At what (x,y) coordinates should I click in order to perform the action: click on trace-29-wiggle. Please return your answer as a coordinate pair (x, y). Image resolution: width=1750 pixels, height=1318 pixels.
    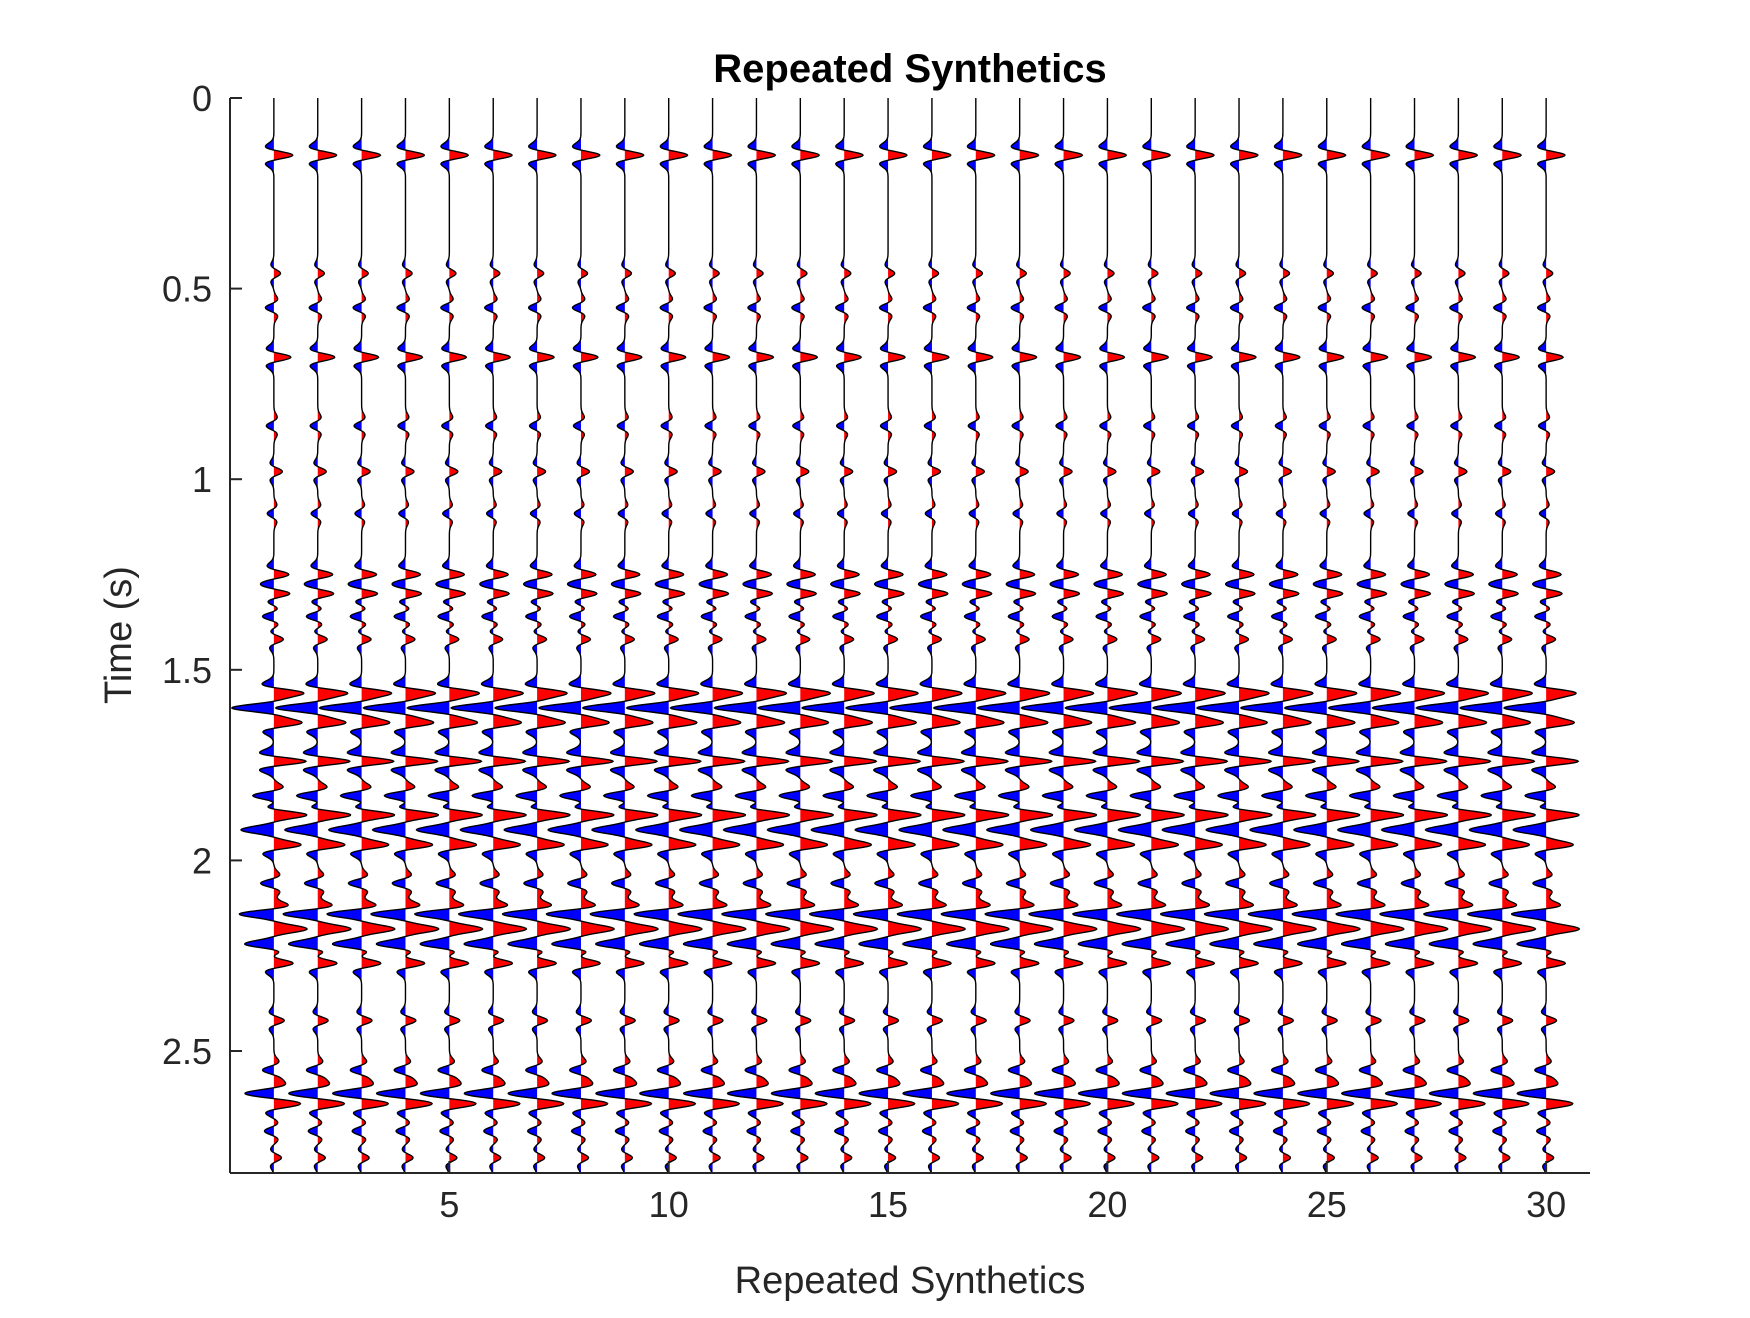
    Looking at the image, I should click on (1498, 635).